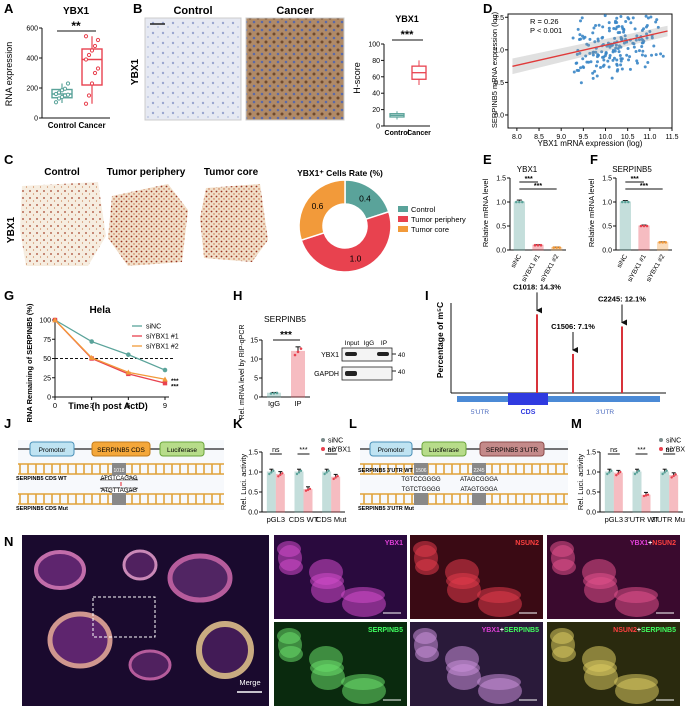  I want to click on tissue-control-image, so click(63, 224).